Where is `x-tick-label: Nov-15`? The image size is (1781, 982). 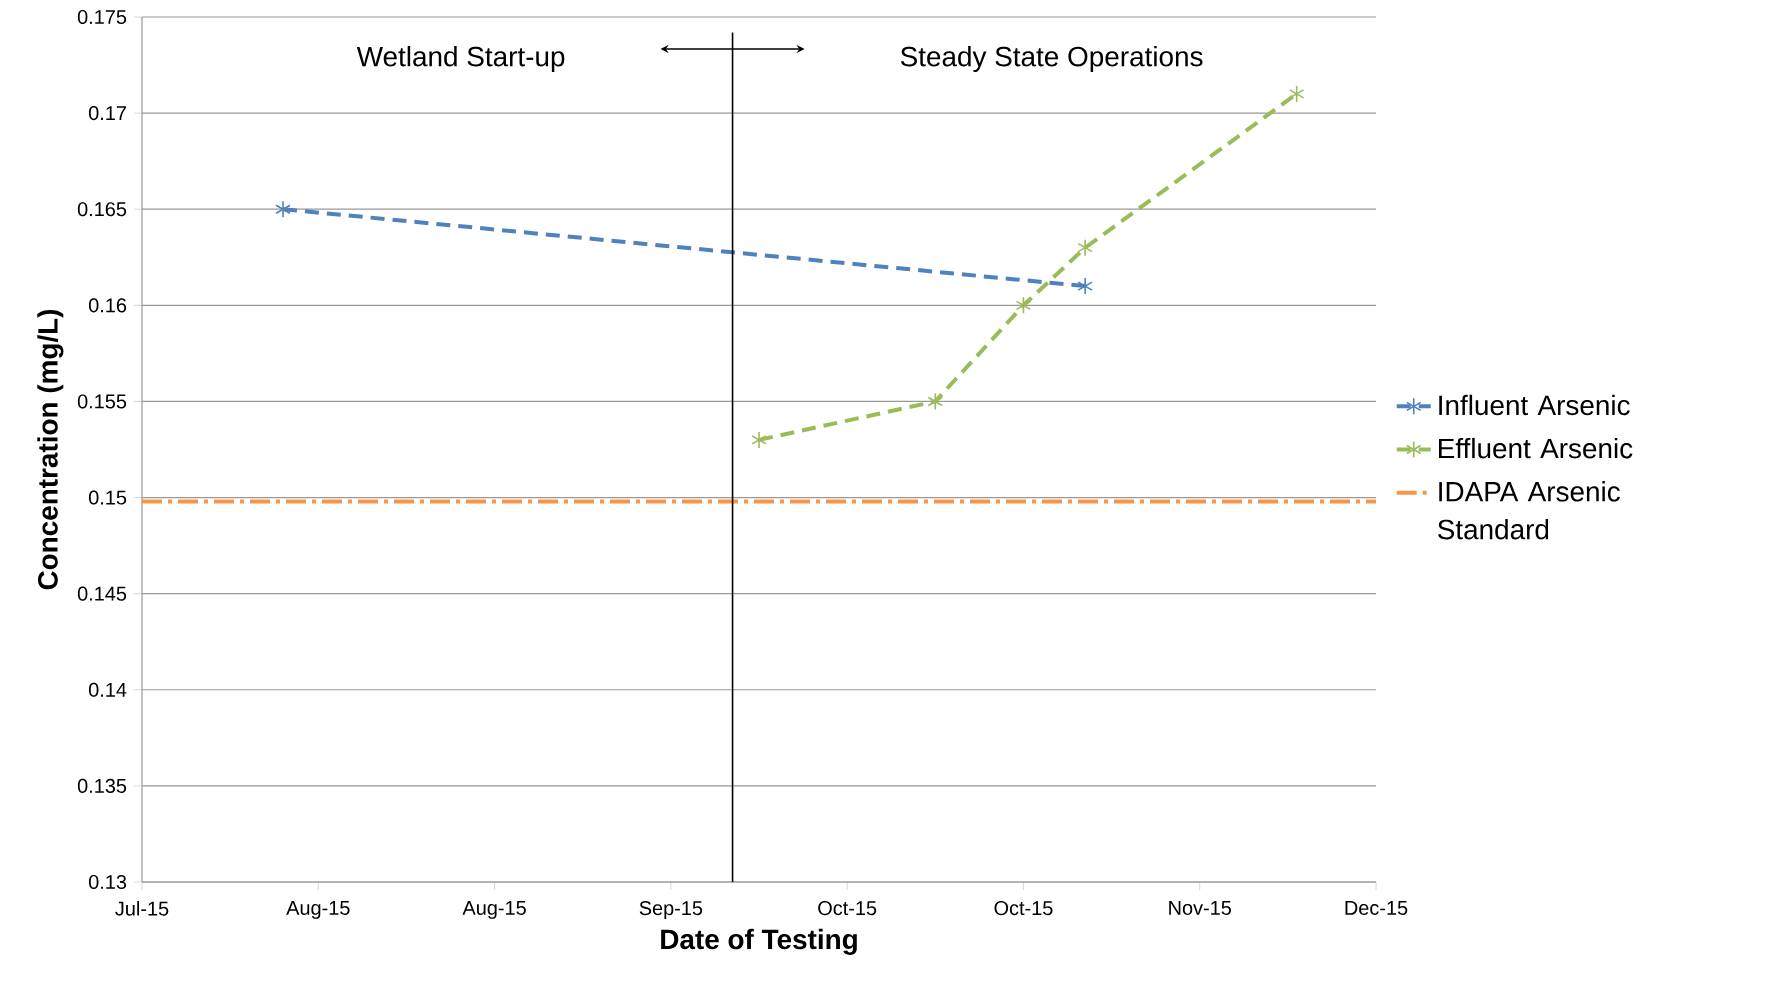
x-tick-label: Nov-15 is located at coordinates (1200, 908).